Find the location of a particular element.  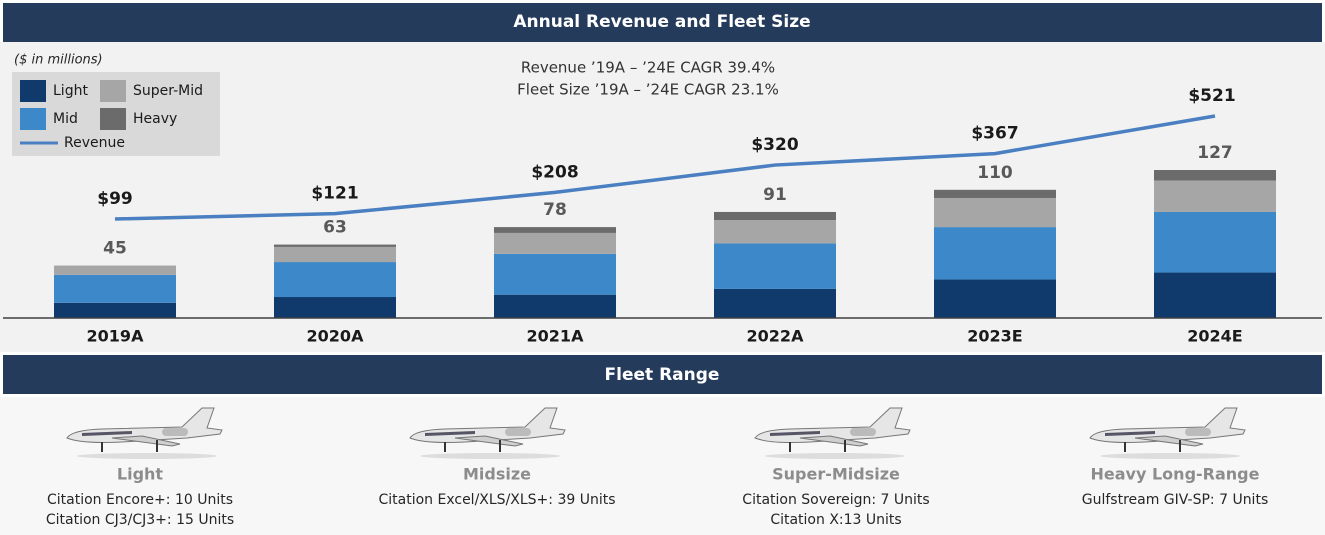

total-label: 91 is located at coordinates (775, 195).